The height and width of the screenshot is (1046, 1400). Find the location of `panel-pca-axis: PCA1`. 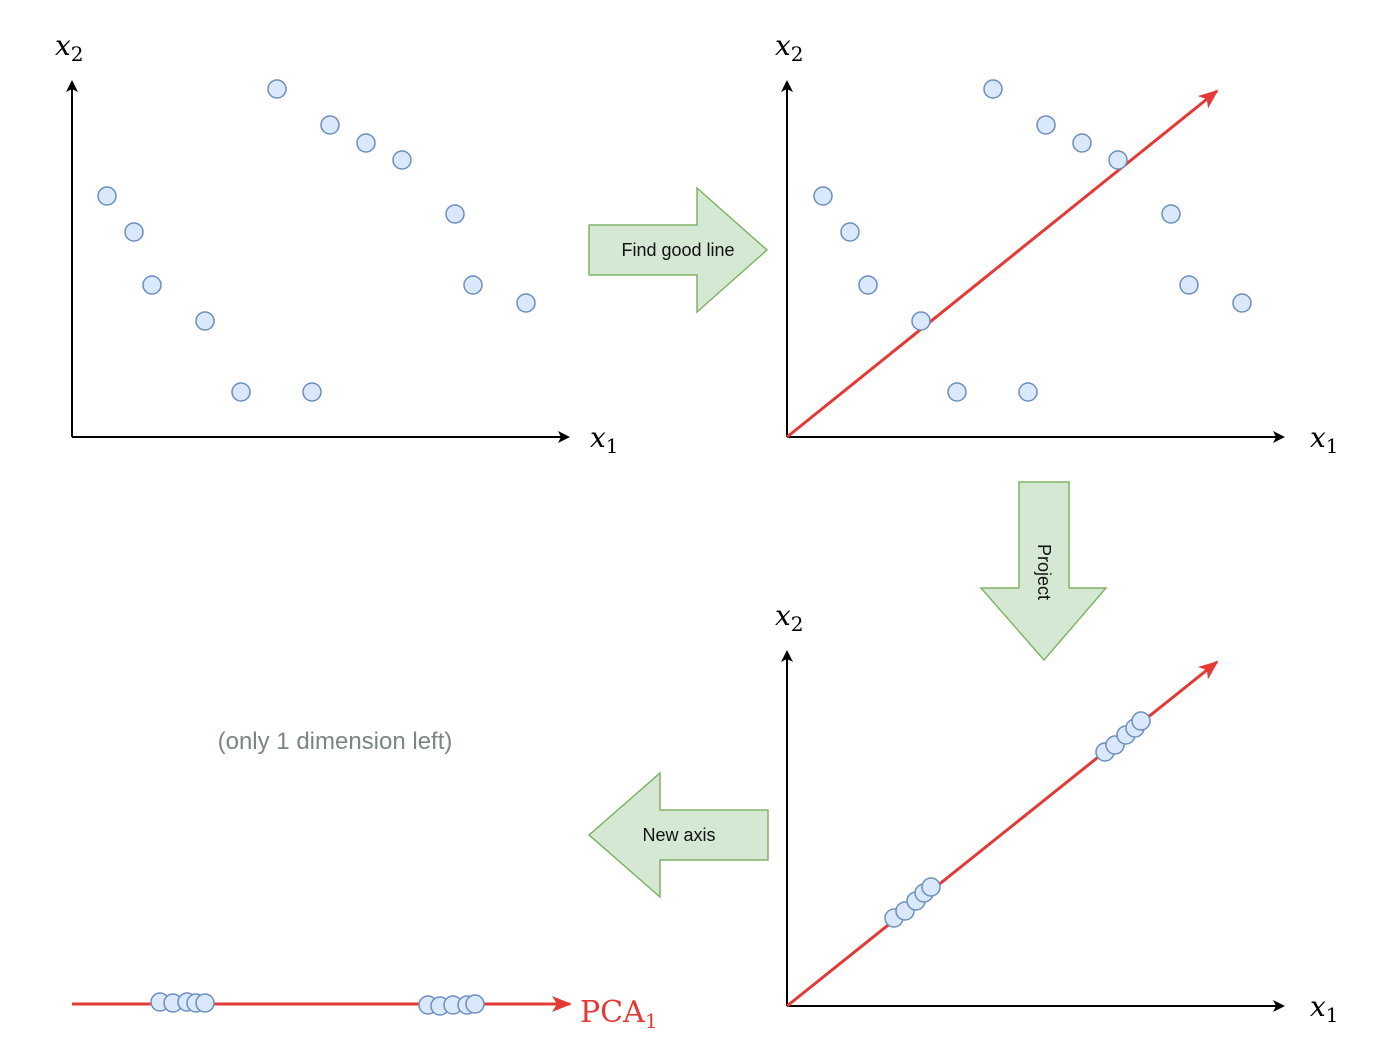

panel-pca-axis: PCA1 is located at coordinates (365, 1012).